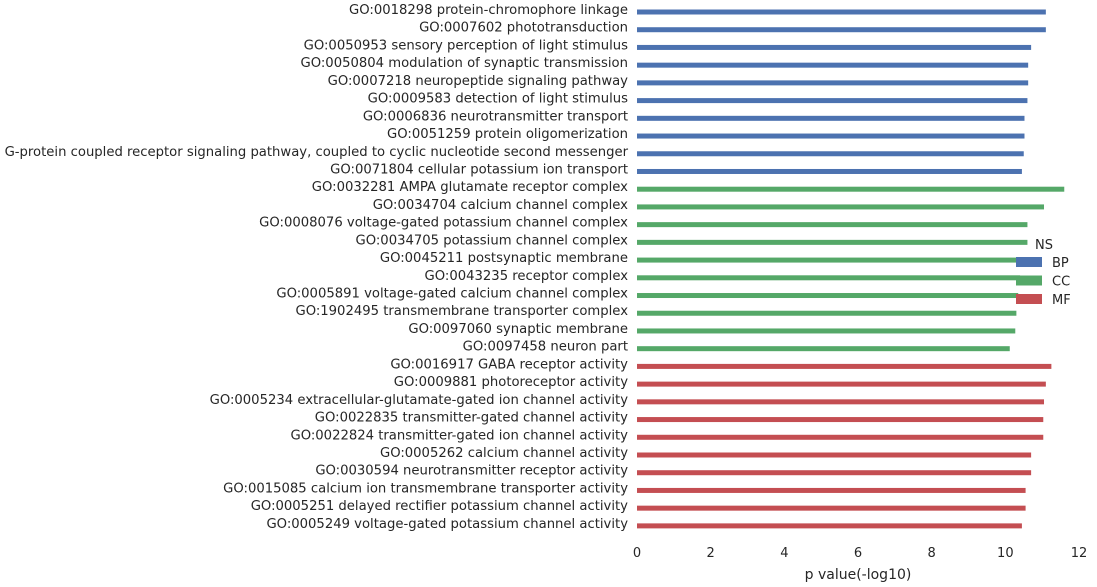  Describe the element at coordinates (1079, 553) in the screenshot. I see `x-tick-label: 12` at that location.